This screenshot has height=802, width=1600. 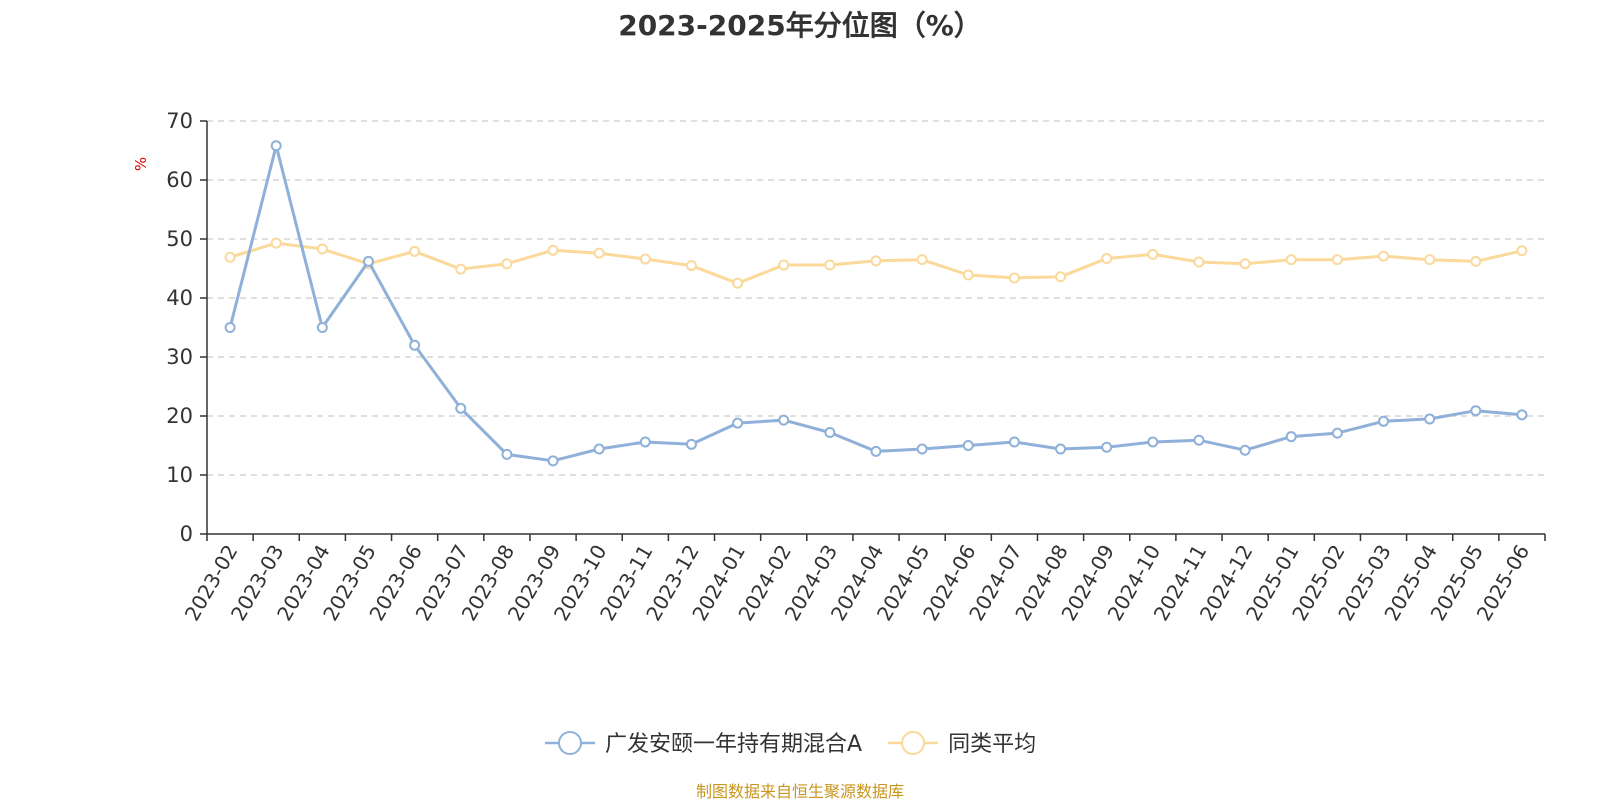 I want to click on legend-item-1: 广发安颐一年持有期混合A, so click(x=703, y=744).